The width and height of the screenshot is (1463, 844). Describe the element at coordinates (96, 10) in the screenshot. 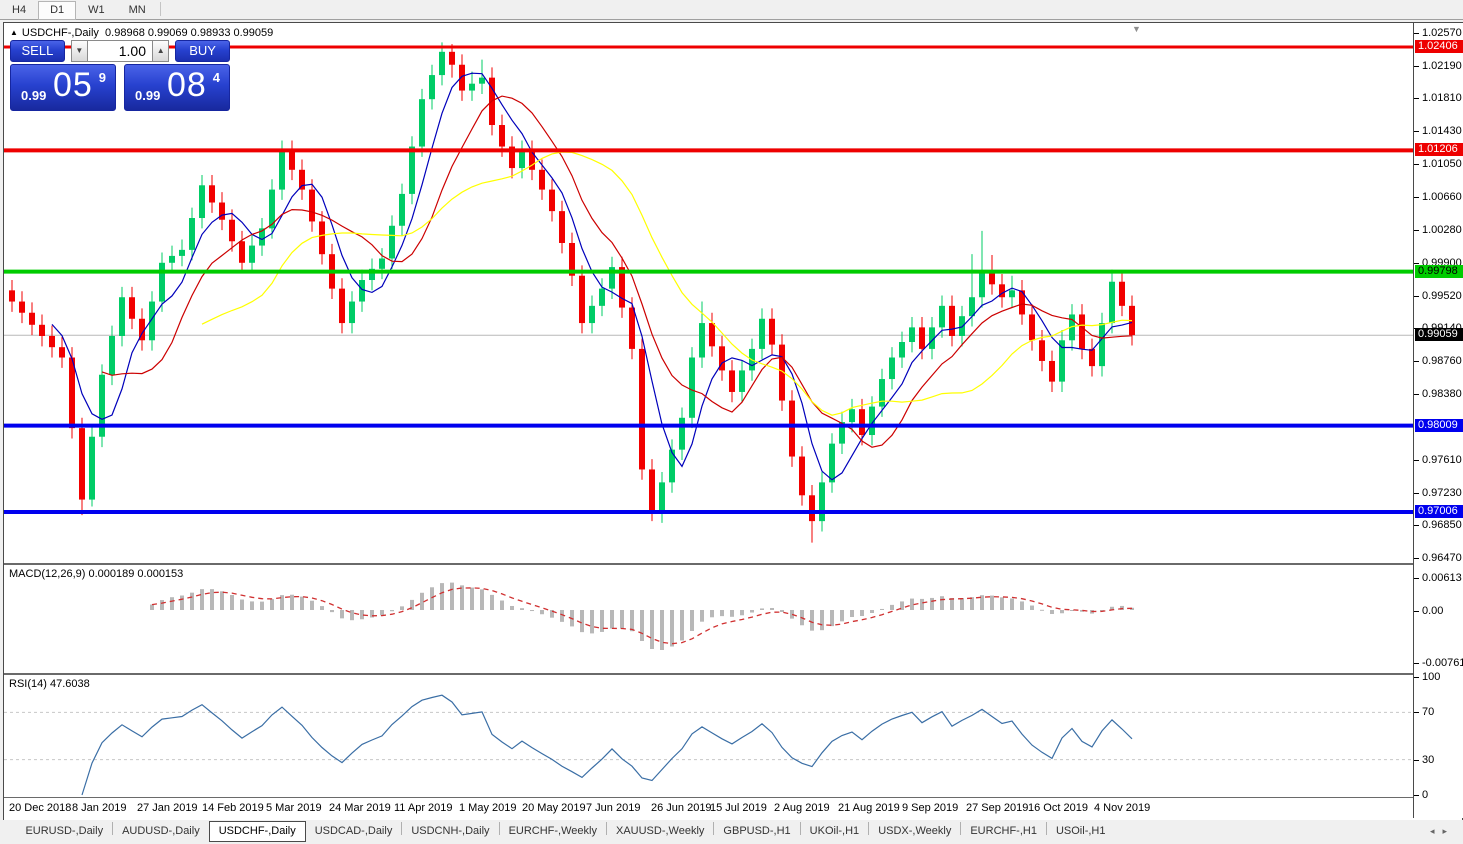

I see `timeframe-button-w1: W1` at that location.